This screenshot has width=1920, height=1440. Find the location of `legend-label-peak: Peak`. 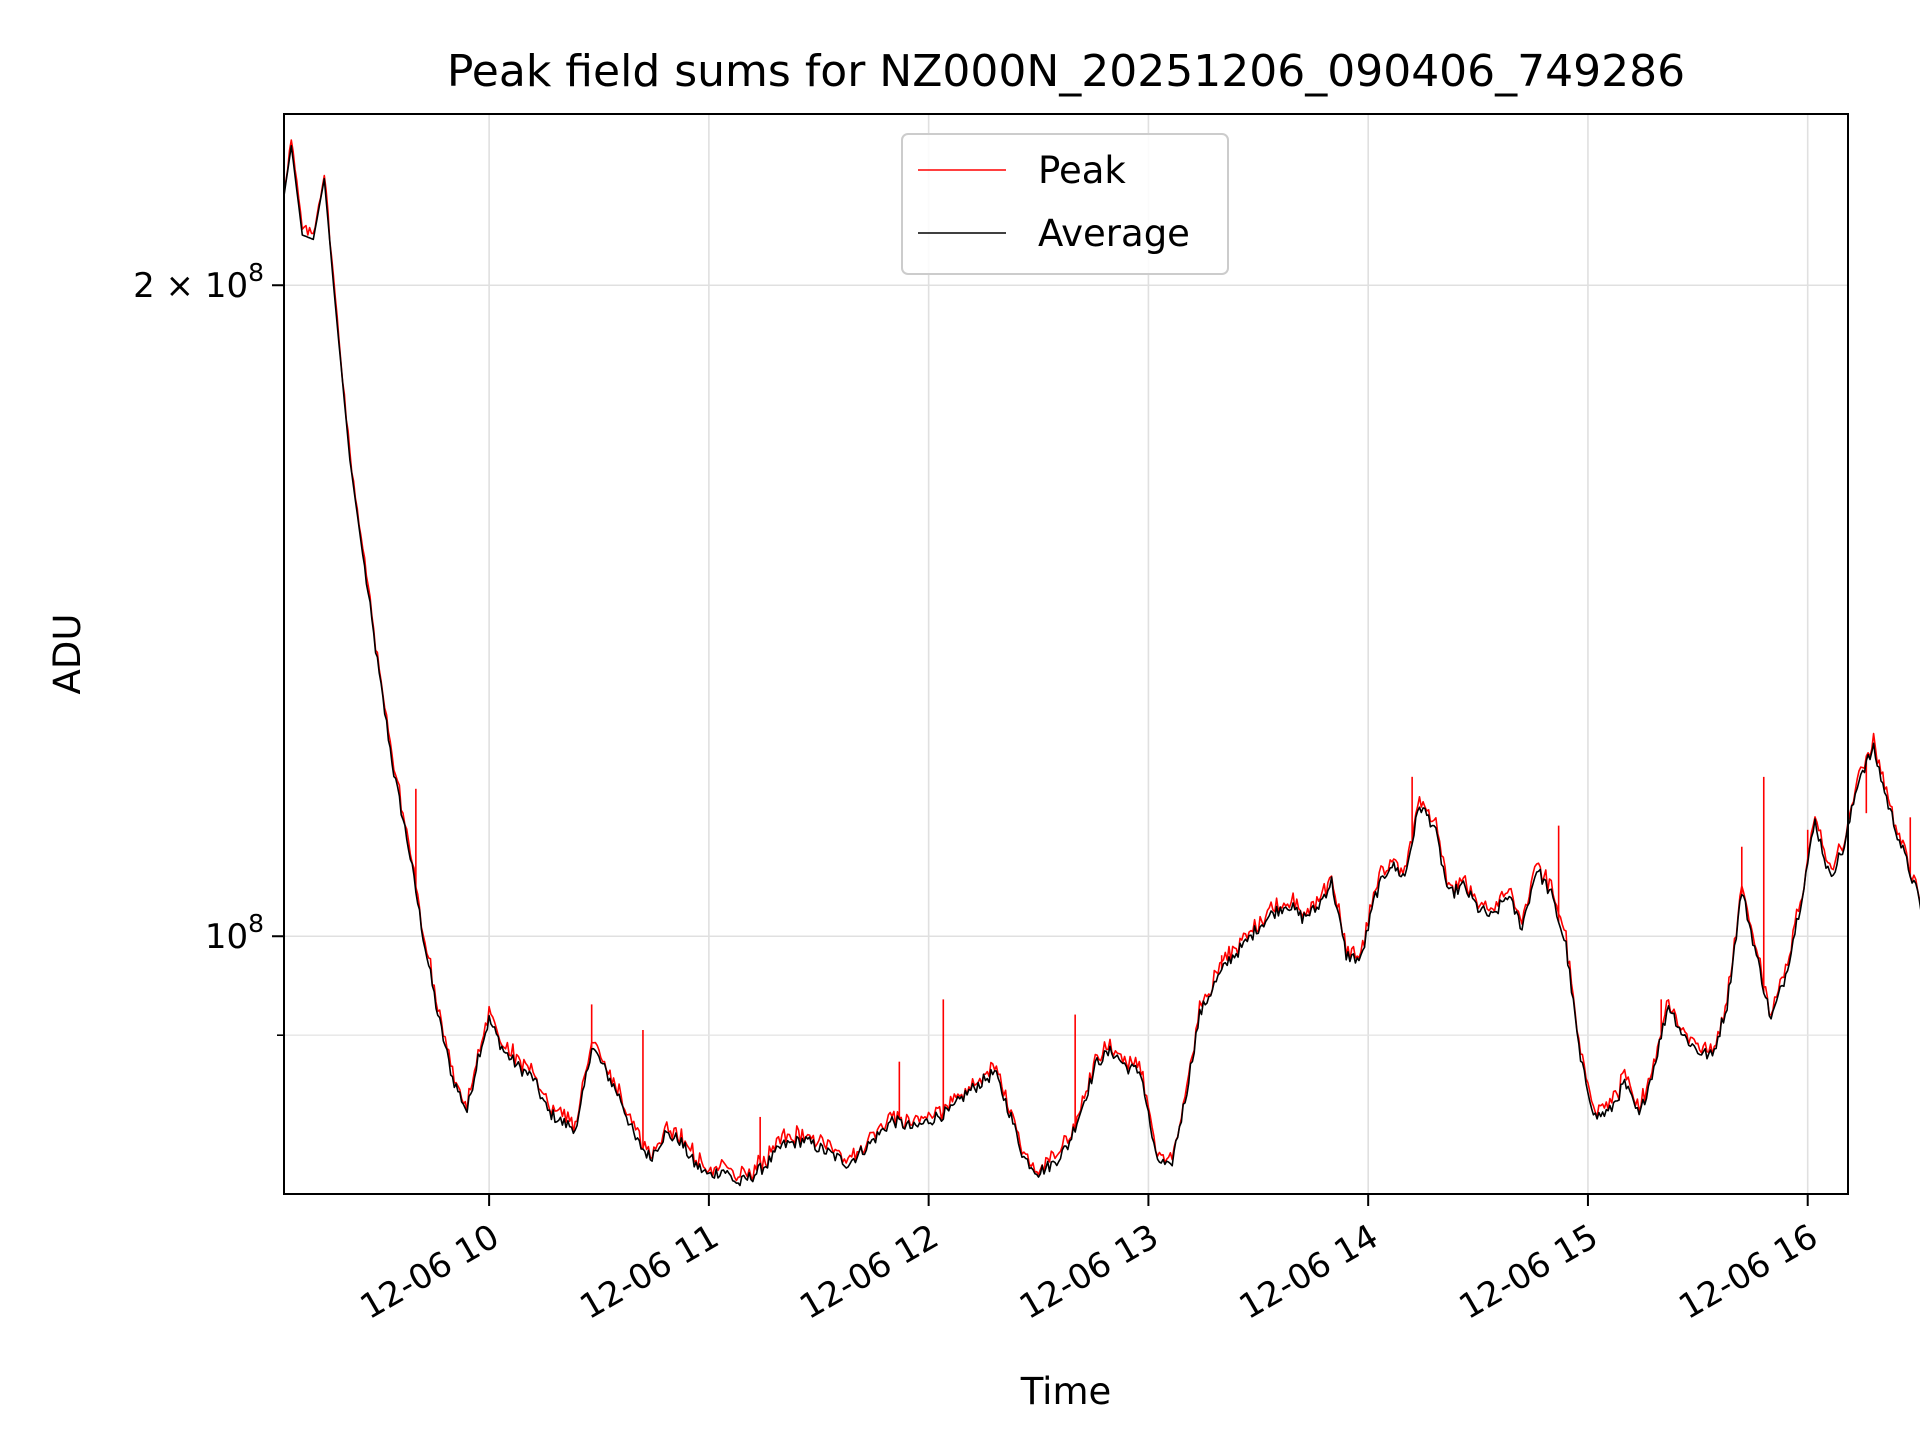

legend-label-peak: Peak is located at coordinates (1082, 170).